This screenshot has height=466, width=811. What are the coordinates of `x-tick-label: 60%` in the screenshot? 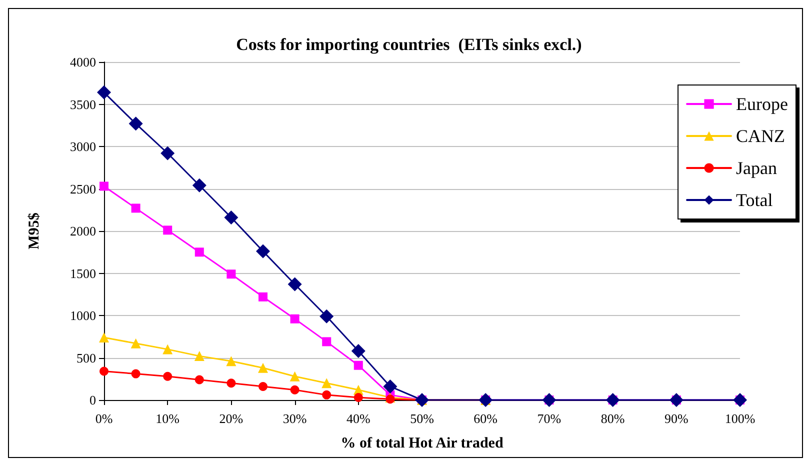 It's located at (486, 418).